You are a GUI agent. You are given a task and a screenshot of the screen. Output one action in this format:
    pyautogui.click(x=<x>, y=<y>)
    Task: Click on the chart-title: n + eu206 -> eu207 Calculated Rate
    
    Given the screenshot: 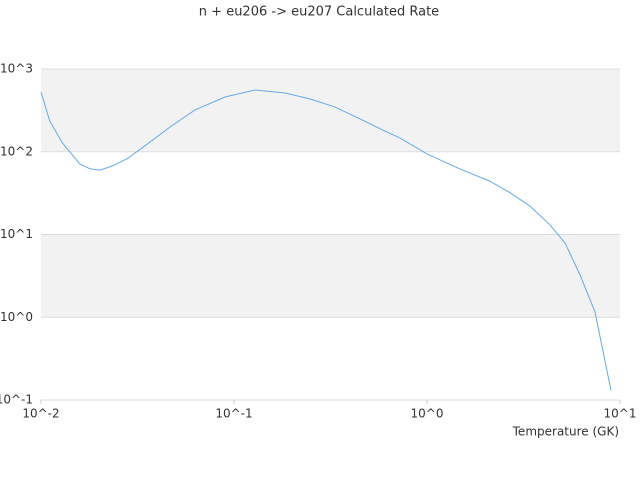 What is the action you would take?
    pyautogui.click(x=319, y=12)
    